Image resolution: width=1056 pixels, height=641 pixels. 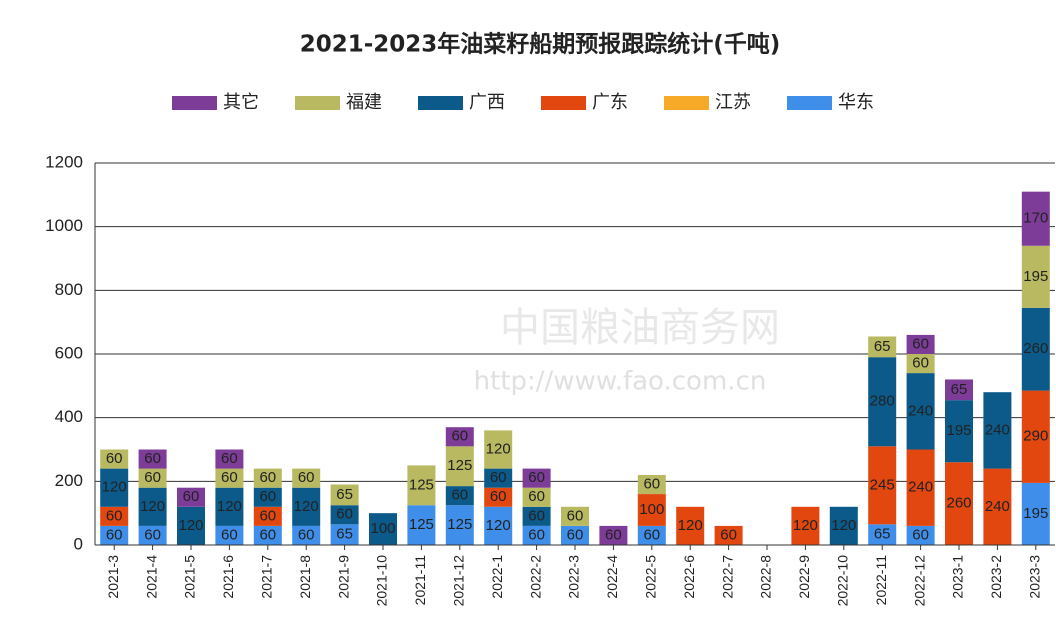 I want to click on legend-label: 其它, so click(x=241, y=102).